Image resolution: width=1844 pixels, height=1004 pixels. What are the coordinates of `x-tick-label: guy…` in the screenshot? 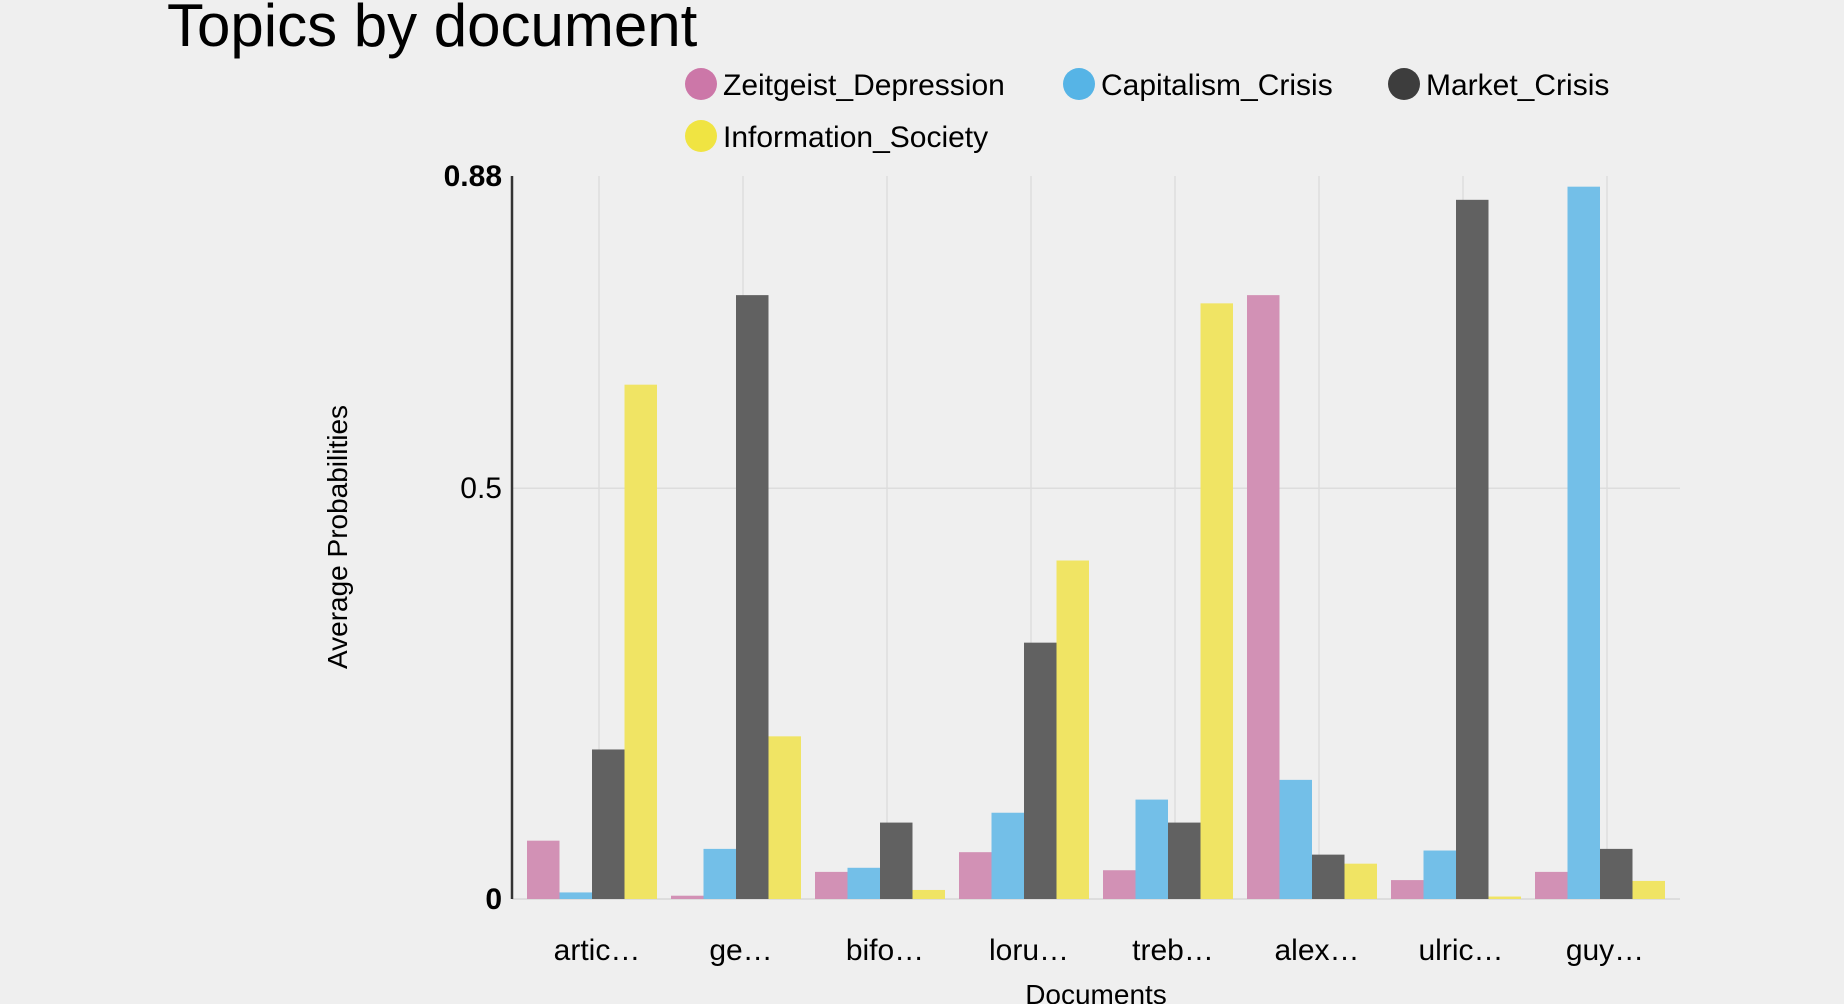 It's located at (1605, 950).